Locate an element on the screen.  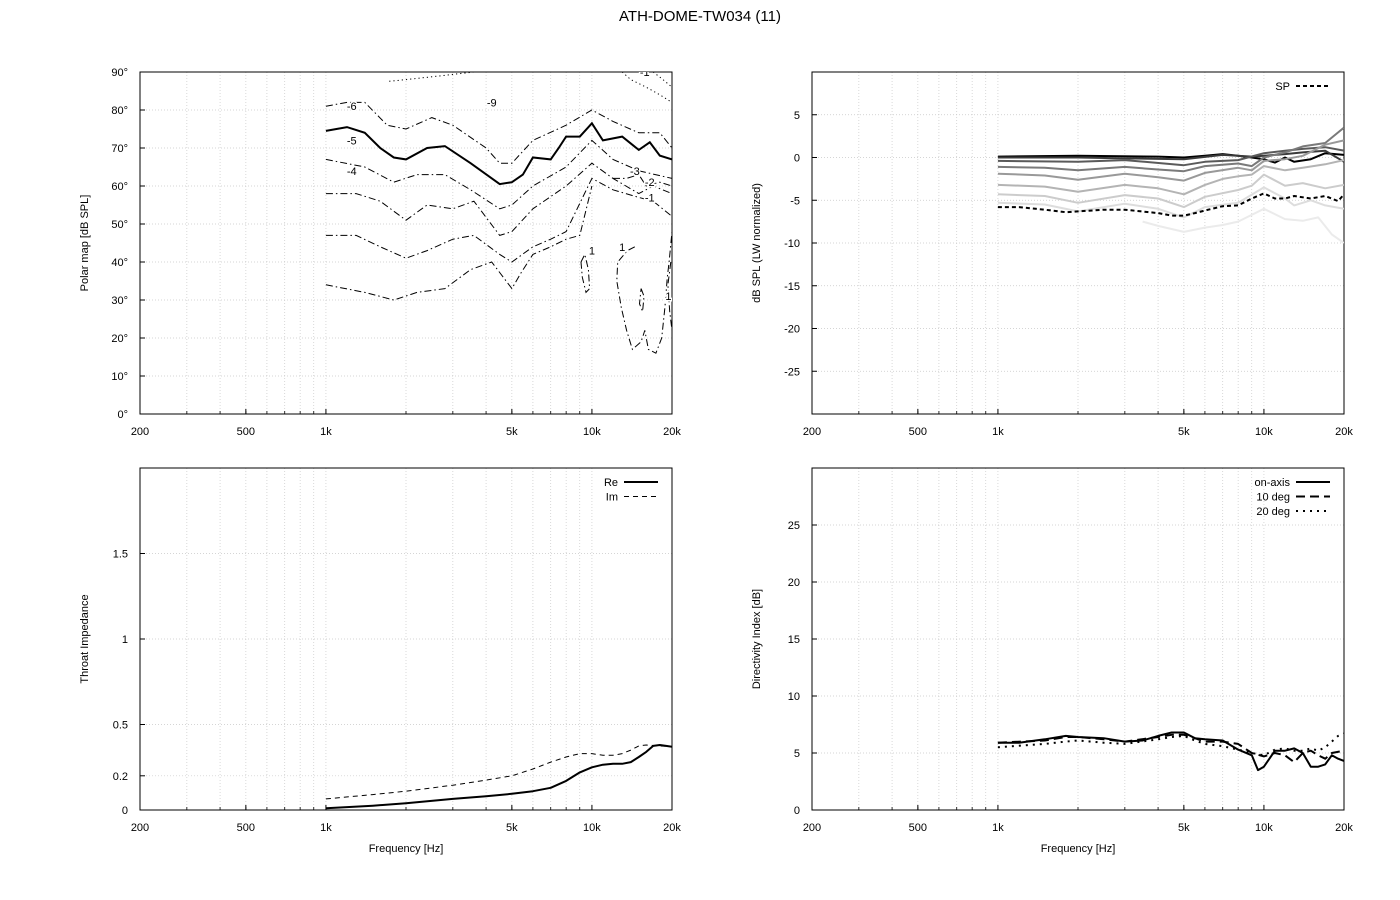
figure-title: ATH-DOME-TW034 (11) is located at coordinates (700, 16).